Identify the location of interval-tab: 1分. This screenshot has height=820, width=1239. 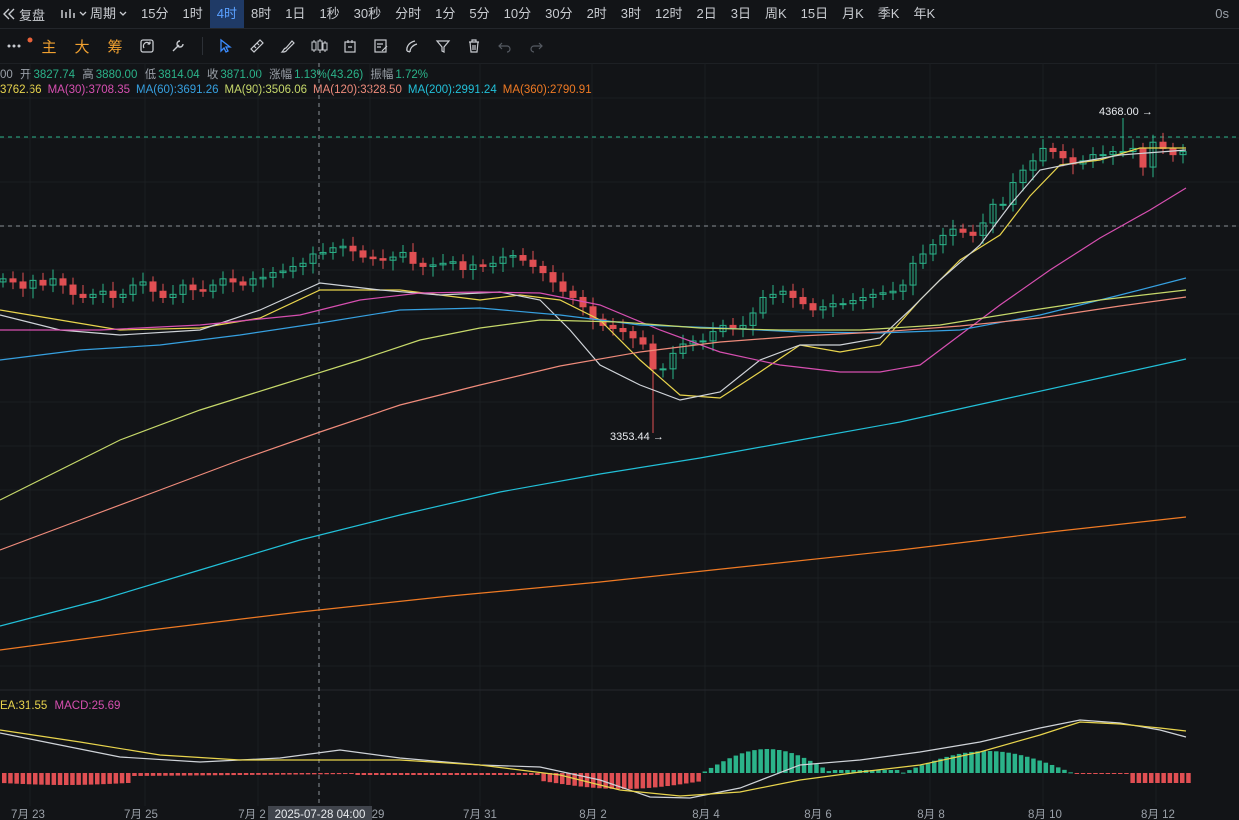
(445, 13).